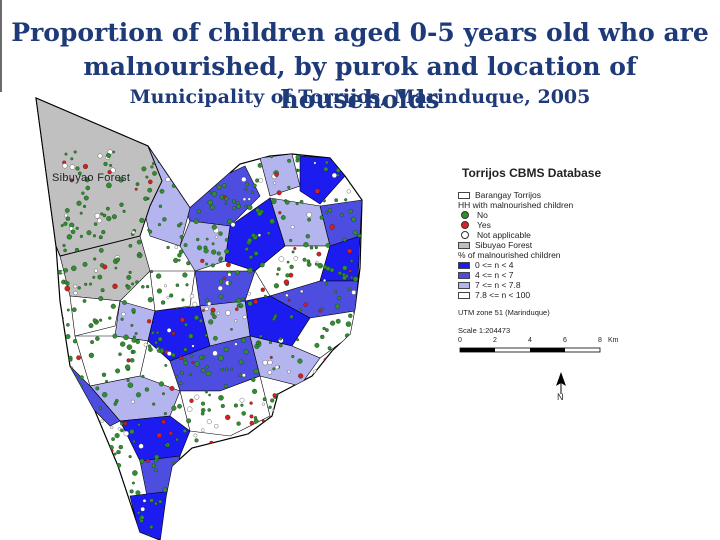 Image resolution: width=720 pixels, height=540 pixels. What do you see at coordinates (504, 312) in the screenshot?
I see `legend-projection: UTM zone 51 (Marinduque)` at bounding box center [504, 312].